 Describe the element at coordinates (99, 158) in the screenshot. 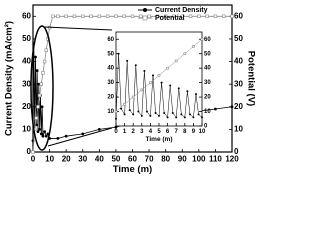

I see `x-tick-label: 40` at that location.